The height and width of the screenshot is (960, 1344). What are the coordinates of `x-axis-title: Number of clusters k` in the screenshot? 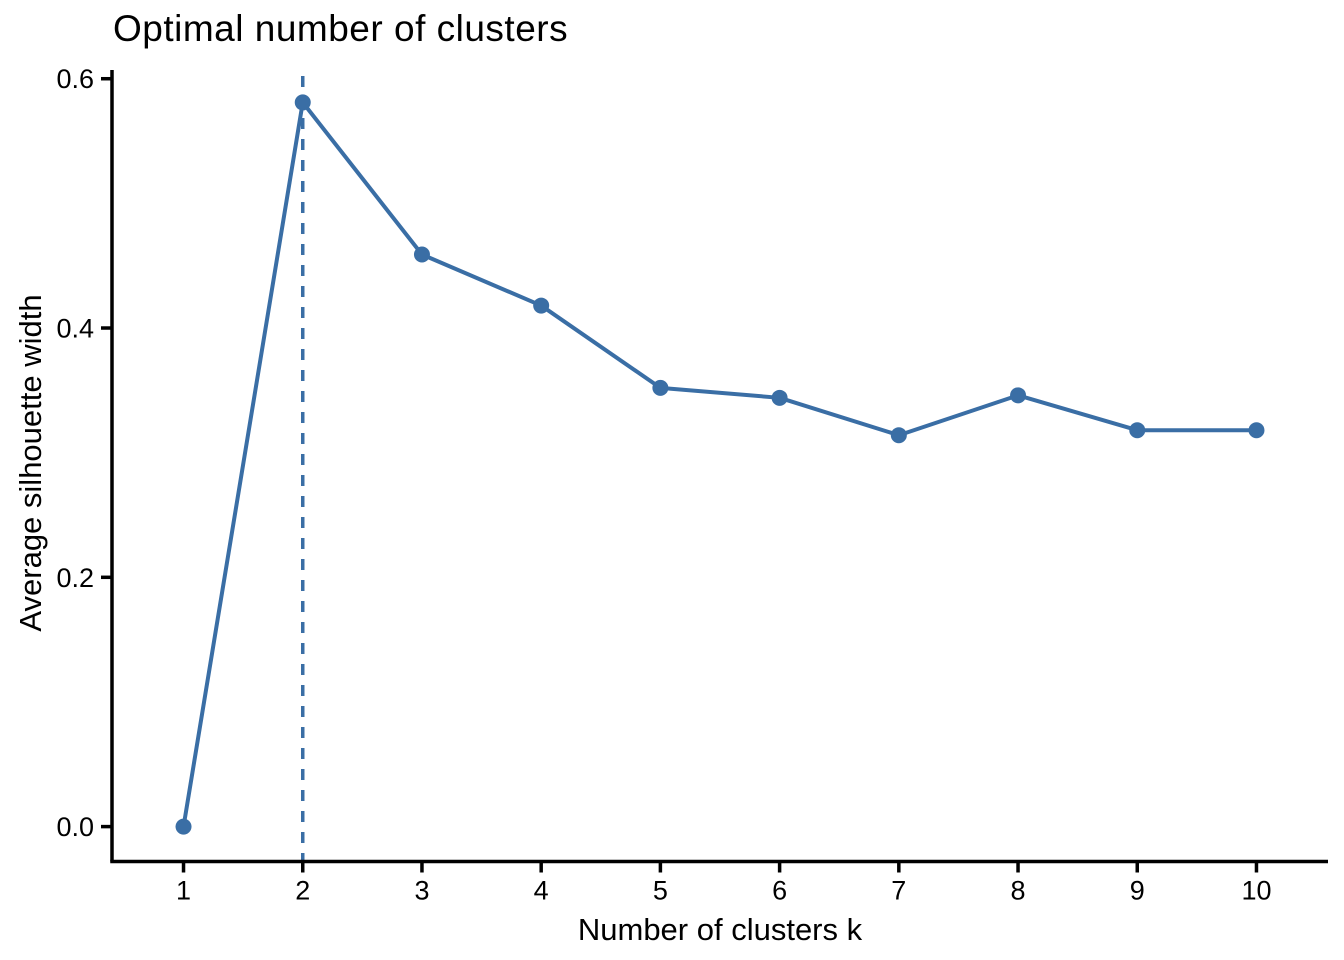 It's located at (720, 929).